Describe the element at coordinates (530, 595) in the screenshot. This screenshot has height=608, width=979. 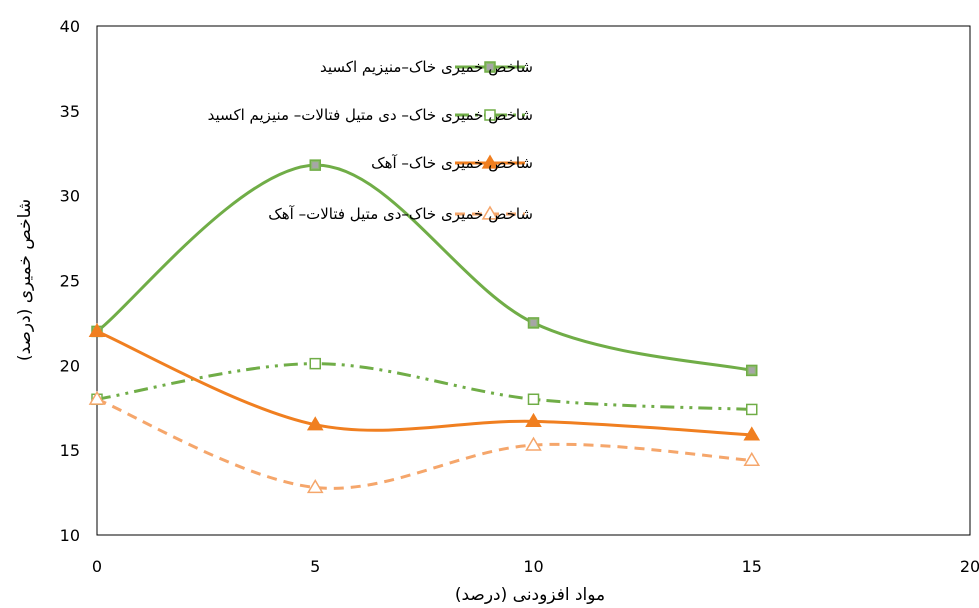
I see `x-axis-title: مواد افزودنی (درصد)` at that location.